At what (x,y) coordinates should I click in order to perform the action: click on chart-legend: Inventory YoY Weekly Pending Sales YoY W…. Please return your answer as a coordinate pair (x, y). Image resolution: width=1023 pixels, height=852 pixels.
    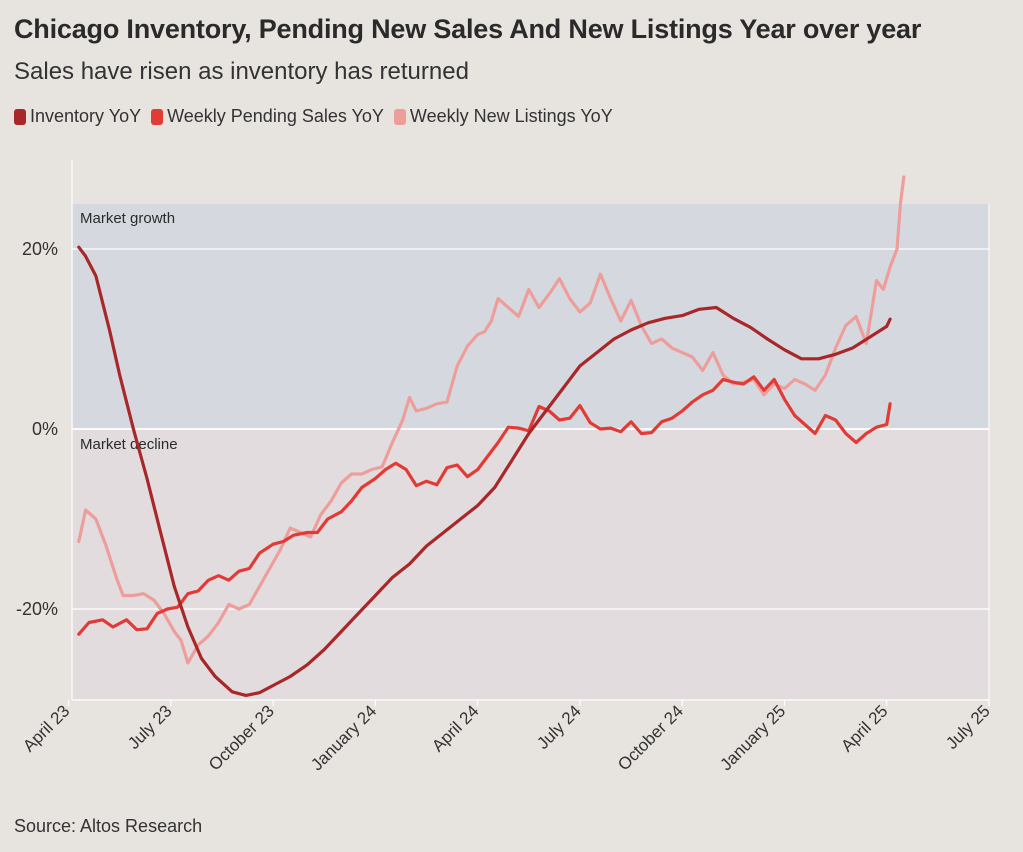
    Looking at the image, I should click on (313, 116).